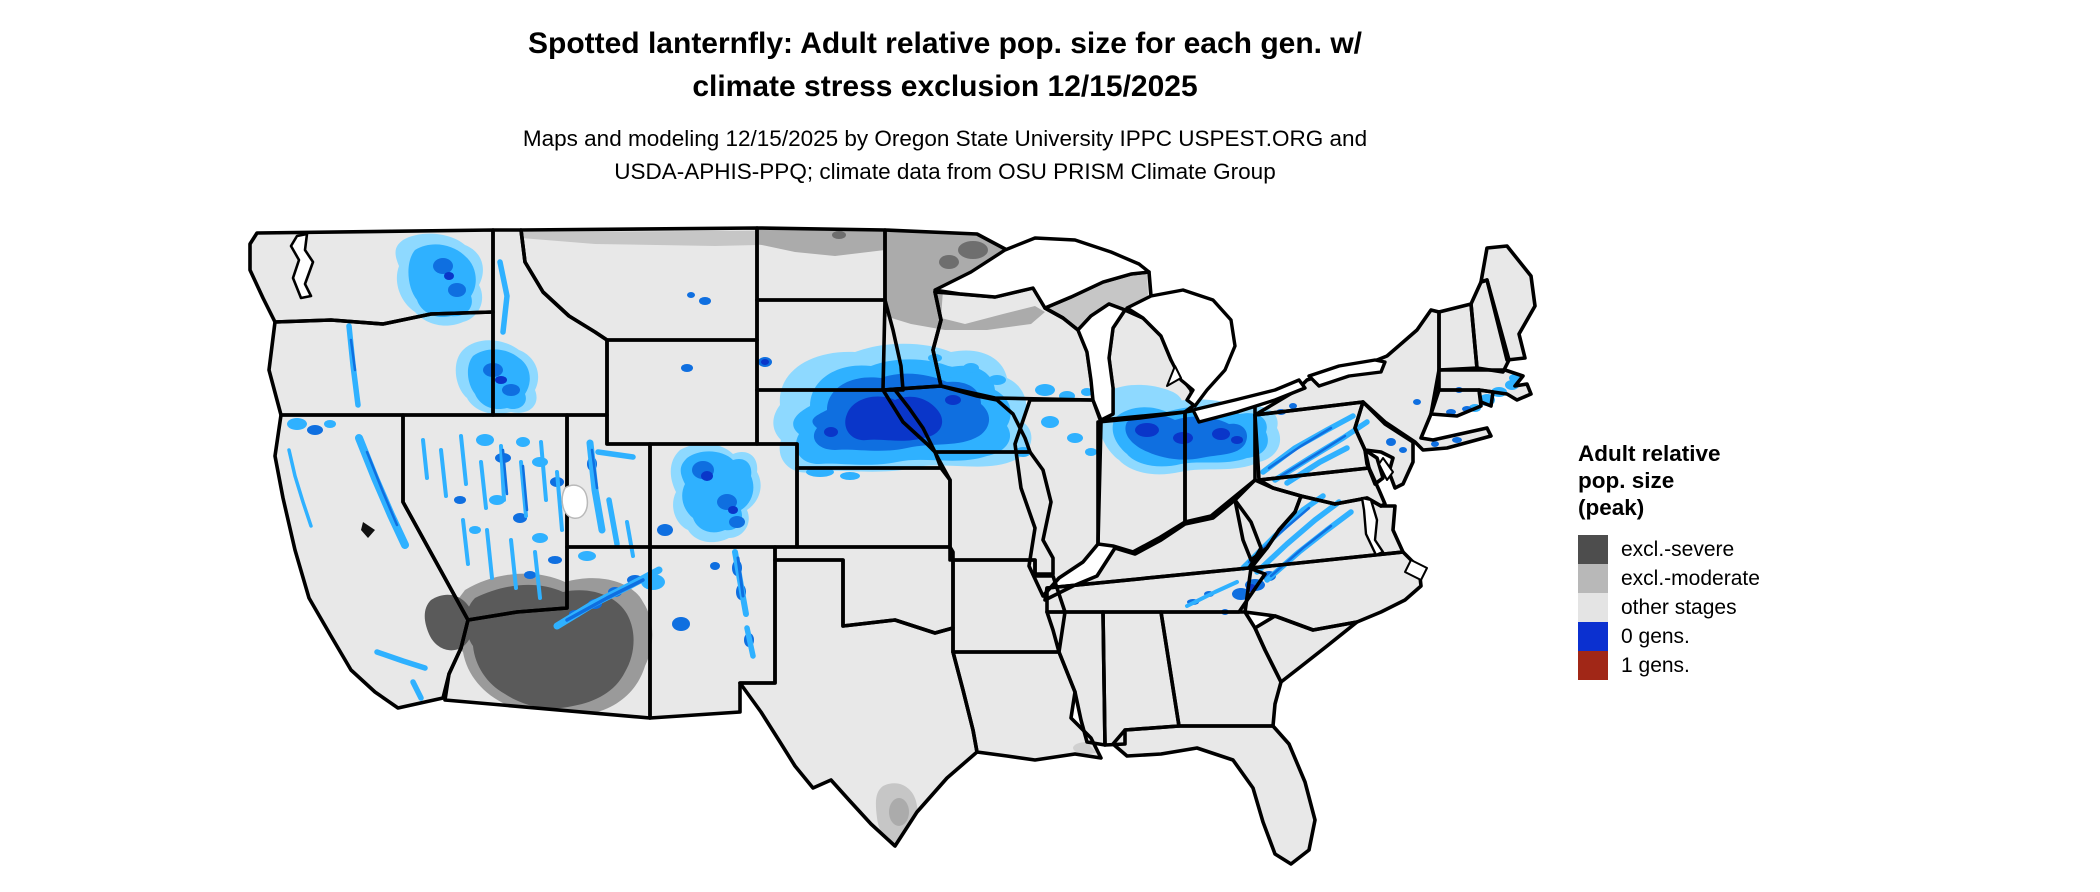 The width and height of the screenshot is (2100, 892). I want to click on lake-ontario, so click(1347, 373).